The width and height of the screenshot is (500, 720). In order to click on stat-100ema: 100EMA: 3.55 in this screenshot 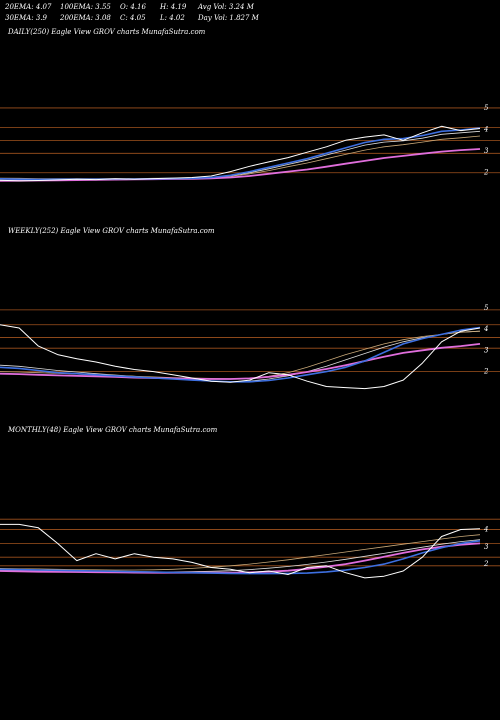, I will do `click(85, 7)`.